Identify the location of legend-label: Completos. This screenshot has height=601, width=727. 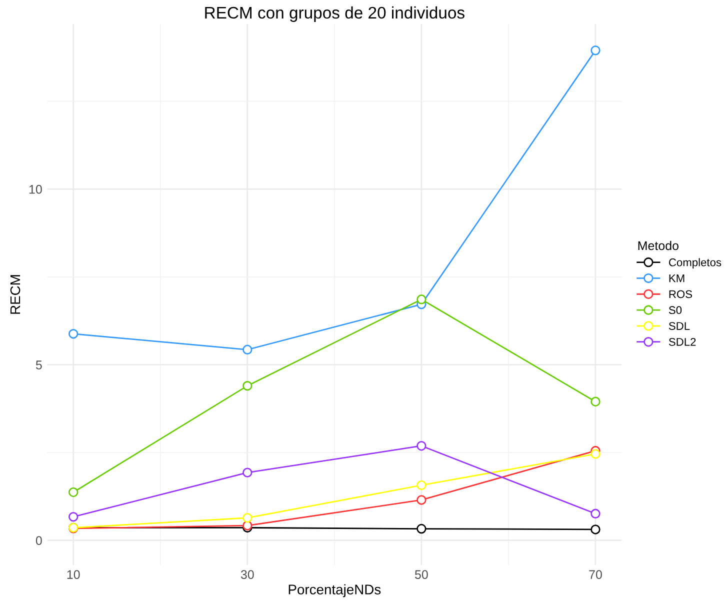
(695, 263).